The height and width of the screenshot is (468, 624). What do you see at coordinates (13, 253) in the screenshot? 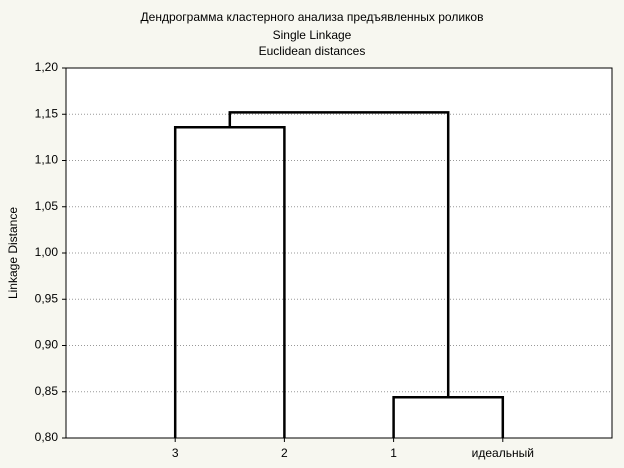
I see `y-axis-label: Linkage Distance` at bounding box center [13, 253].